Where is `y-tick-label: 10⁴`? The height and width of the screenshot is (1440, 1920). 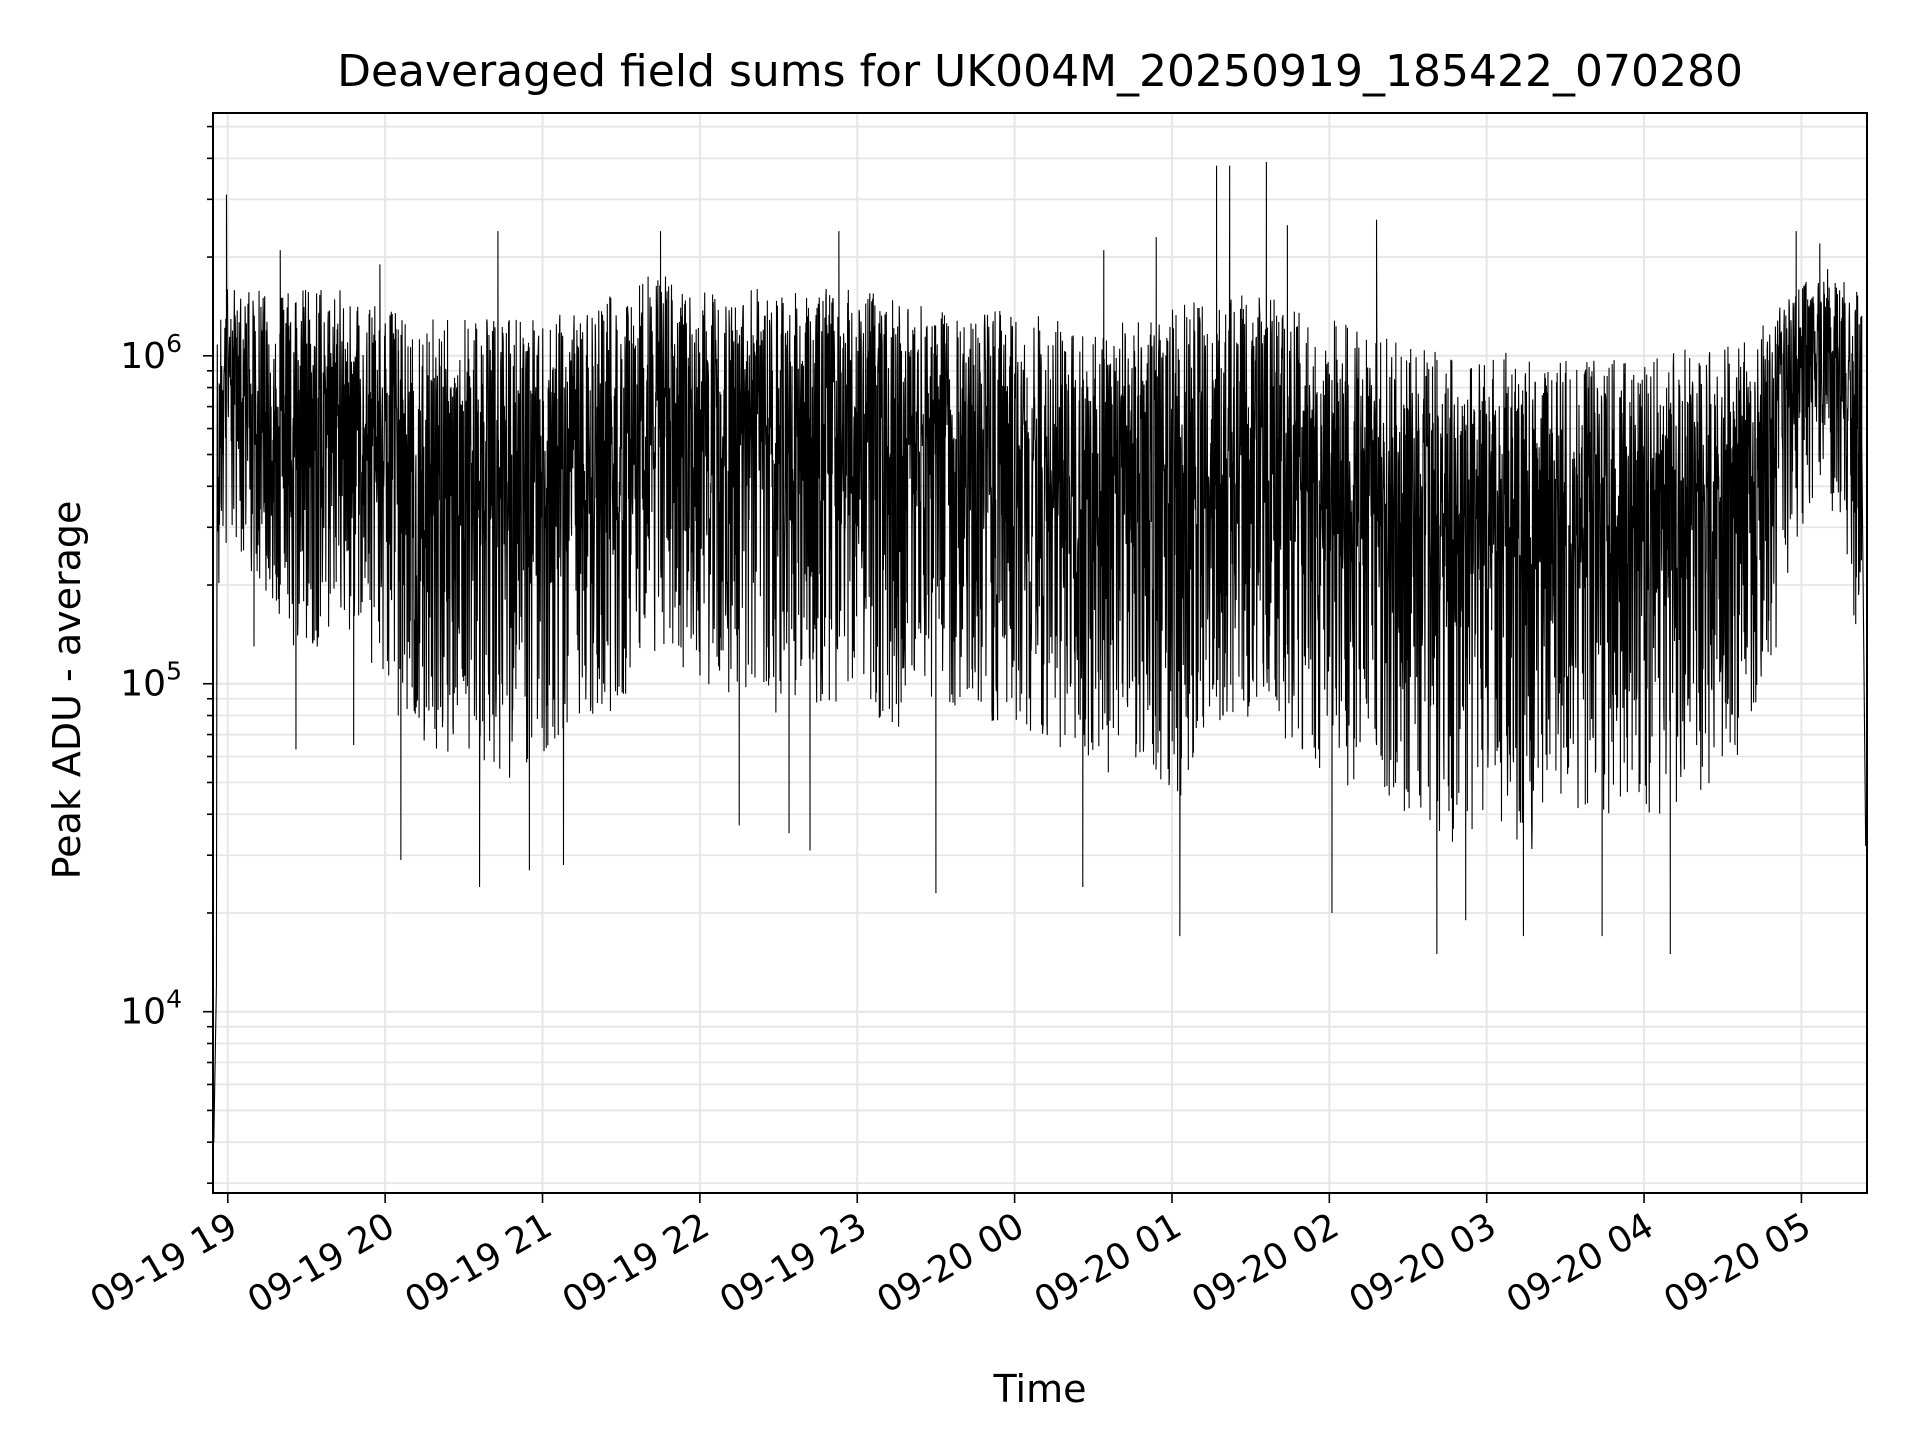 y-tick-label: 10⁴ is located at coordinates (151, 1009).